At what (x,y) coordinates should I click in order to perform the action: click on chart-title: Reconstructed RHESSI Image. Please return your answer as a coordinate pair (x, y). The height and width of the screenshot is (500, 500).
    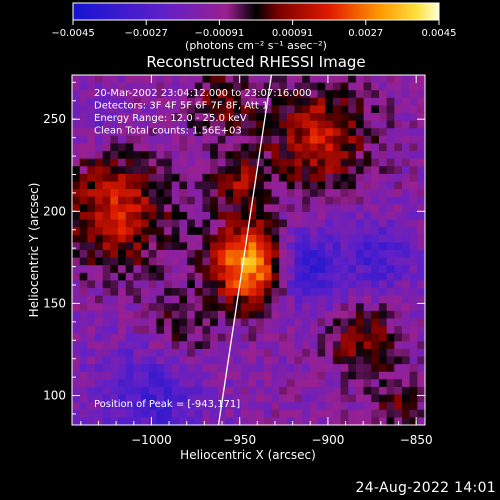
    Looking at the image, I should click on (255, 62).